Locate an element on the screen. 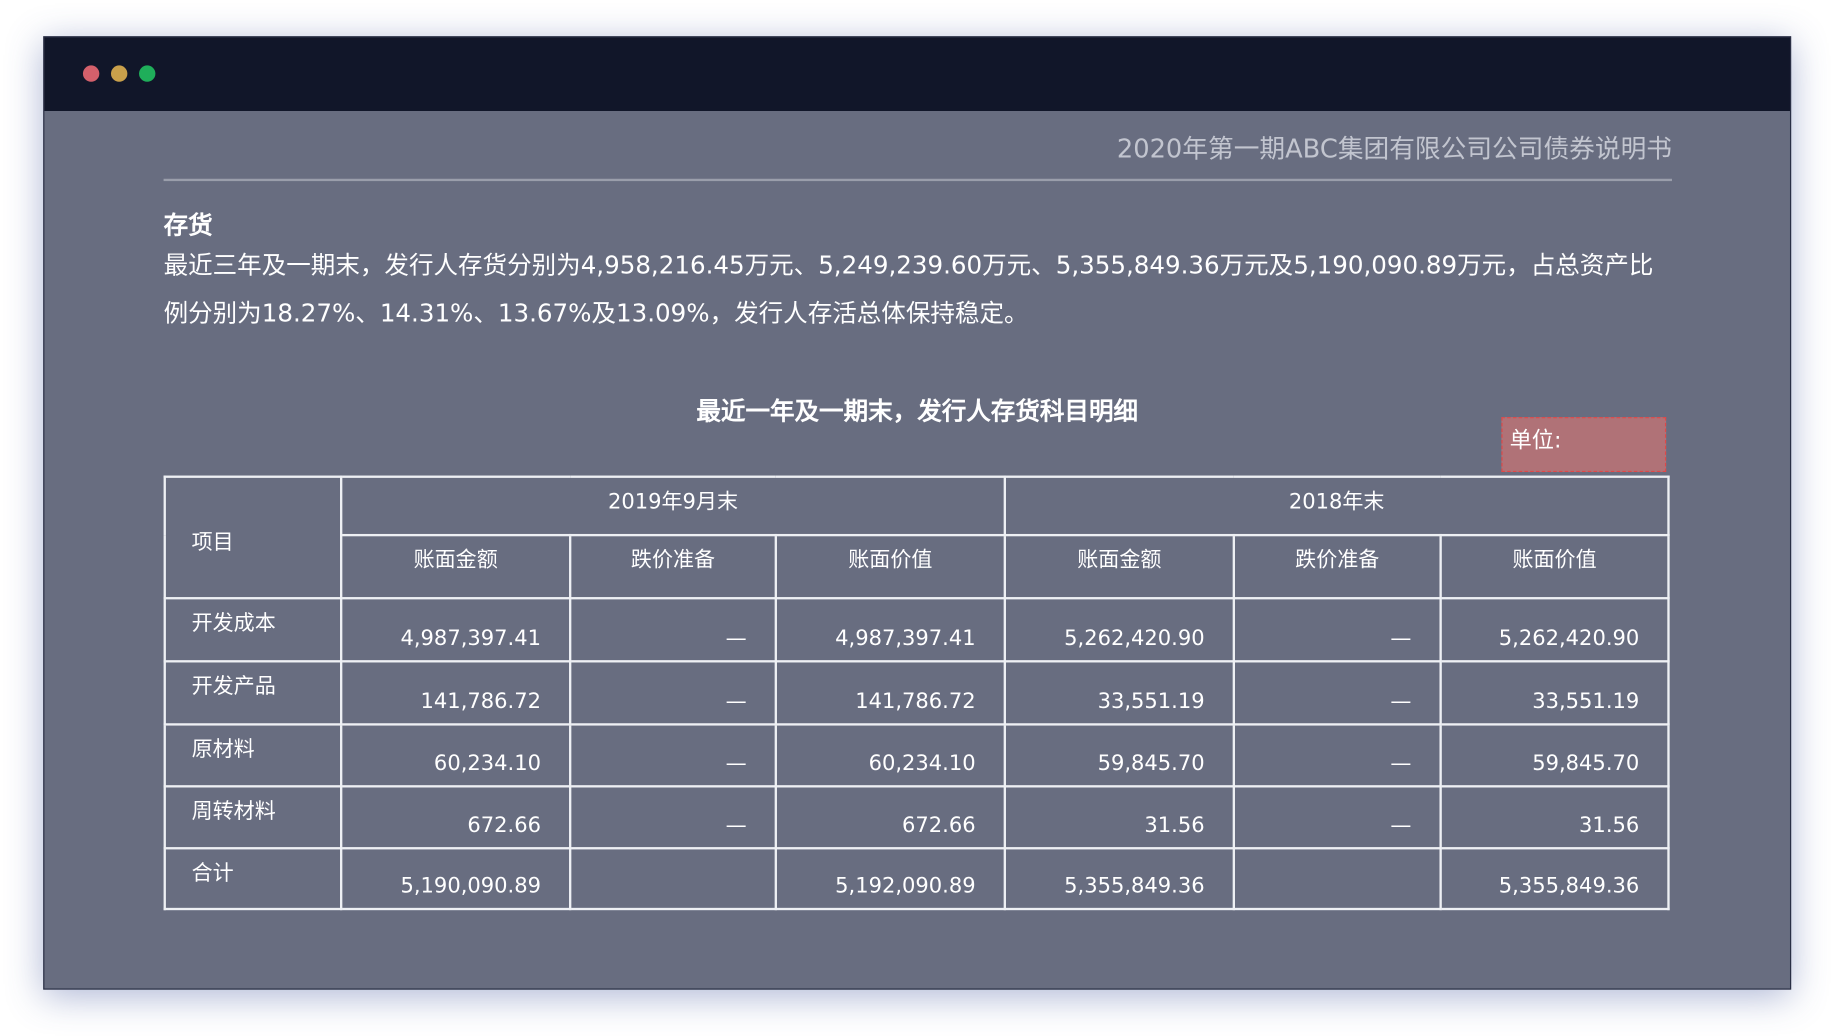  section-title: 存货 is located at coordinates (188, 225).